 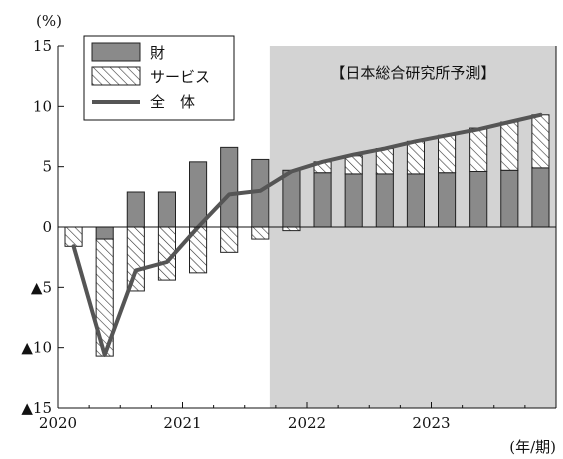 I want to click on x-tick-label: 2023, so click(x=431, y=423).